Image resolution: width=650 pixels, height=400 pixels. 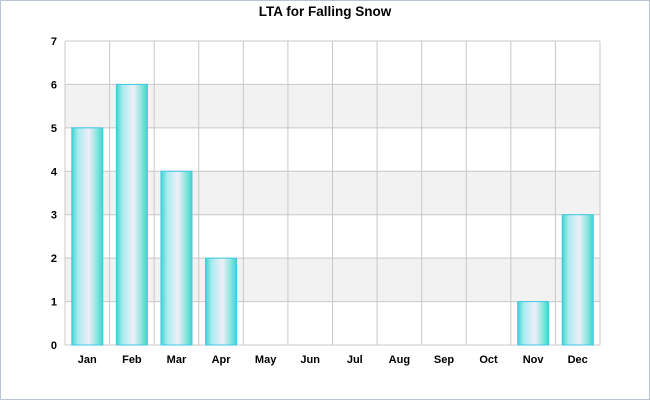 I want to click on x-tick-label: Sep, so click(x=444, y=360).